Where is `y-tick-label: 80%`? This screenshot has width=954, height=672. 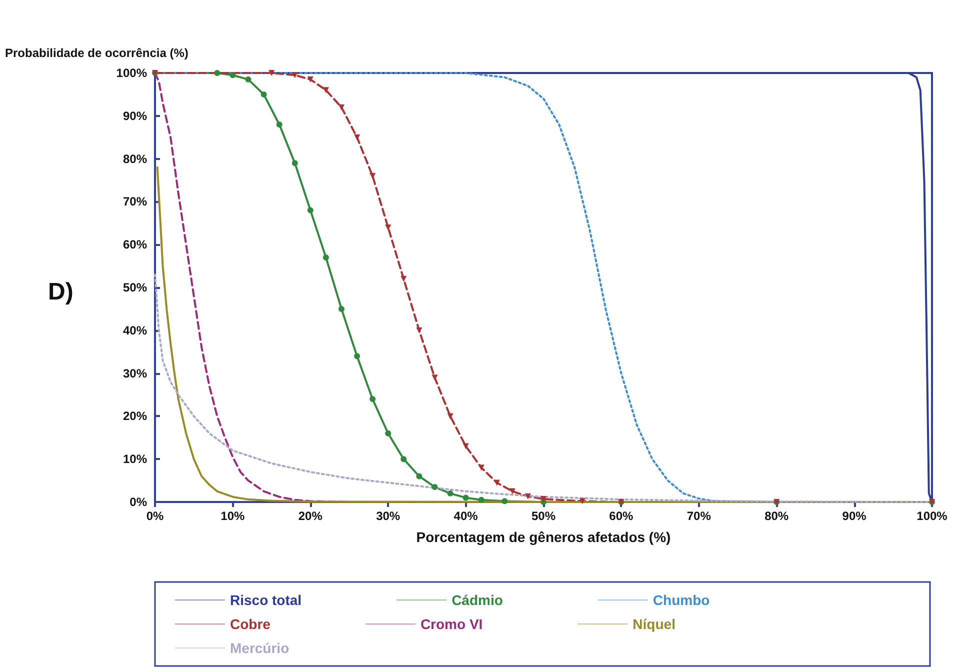 y-tick-label: 80% is located at coordinates (135, 159).